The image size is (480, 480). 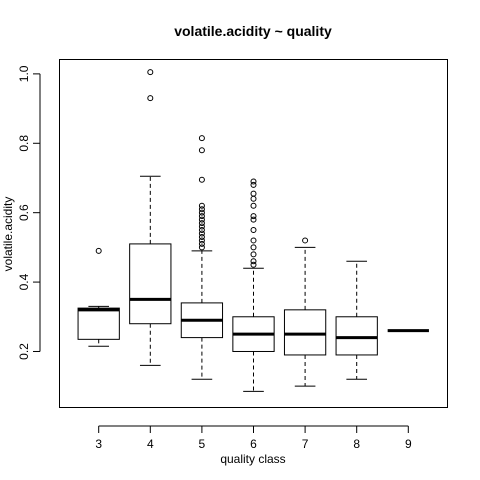 I want to click on chart-title: volatile.acidity ~ quality, so click(x=253, y=31).